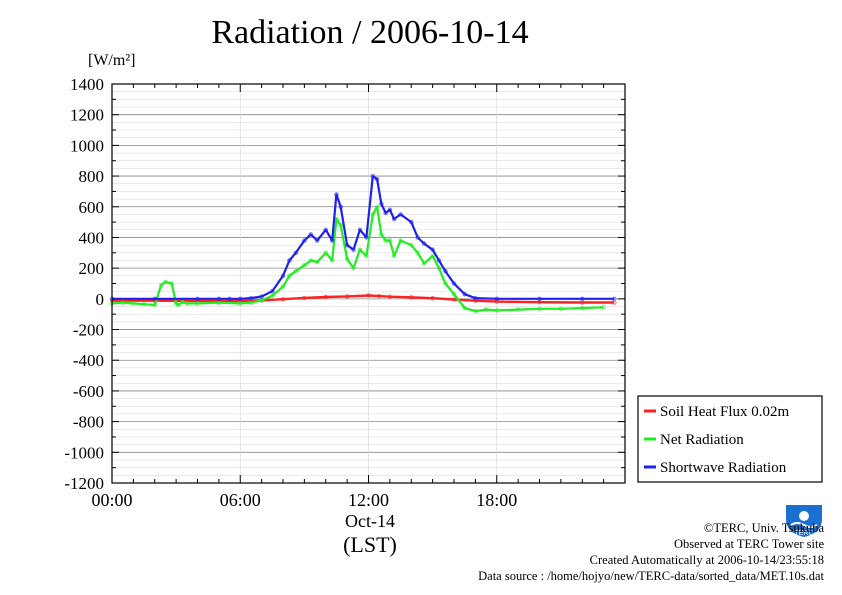 This screenshot has width=842, height=595. What do you see at coordinates (370, 32) in the screenshot?
I see `chart-title: Radiation / 2006-10-14` at bounding box center [370, 32].